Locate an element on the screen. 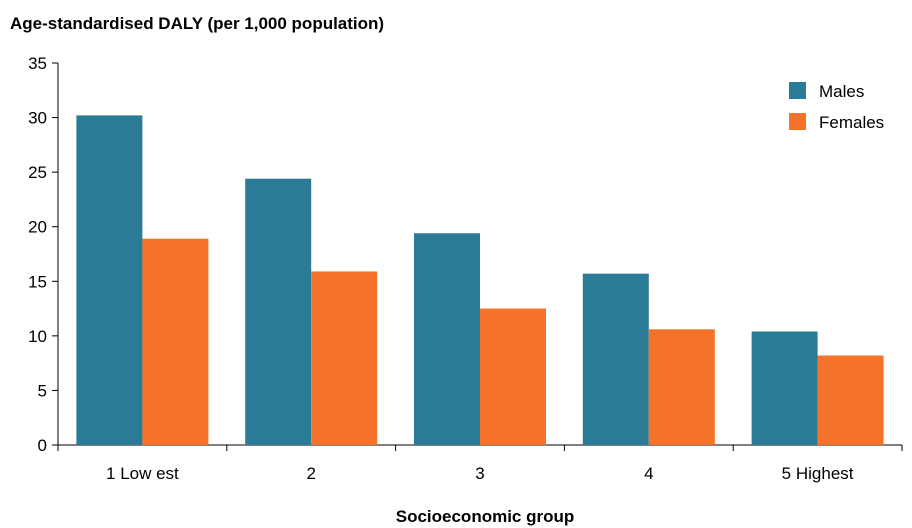  y-tick-label: 5 is located at coordinates (42, 390).